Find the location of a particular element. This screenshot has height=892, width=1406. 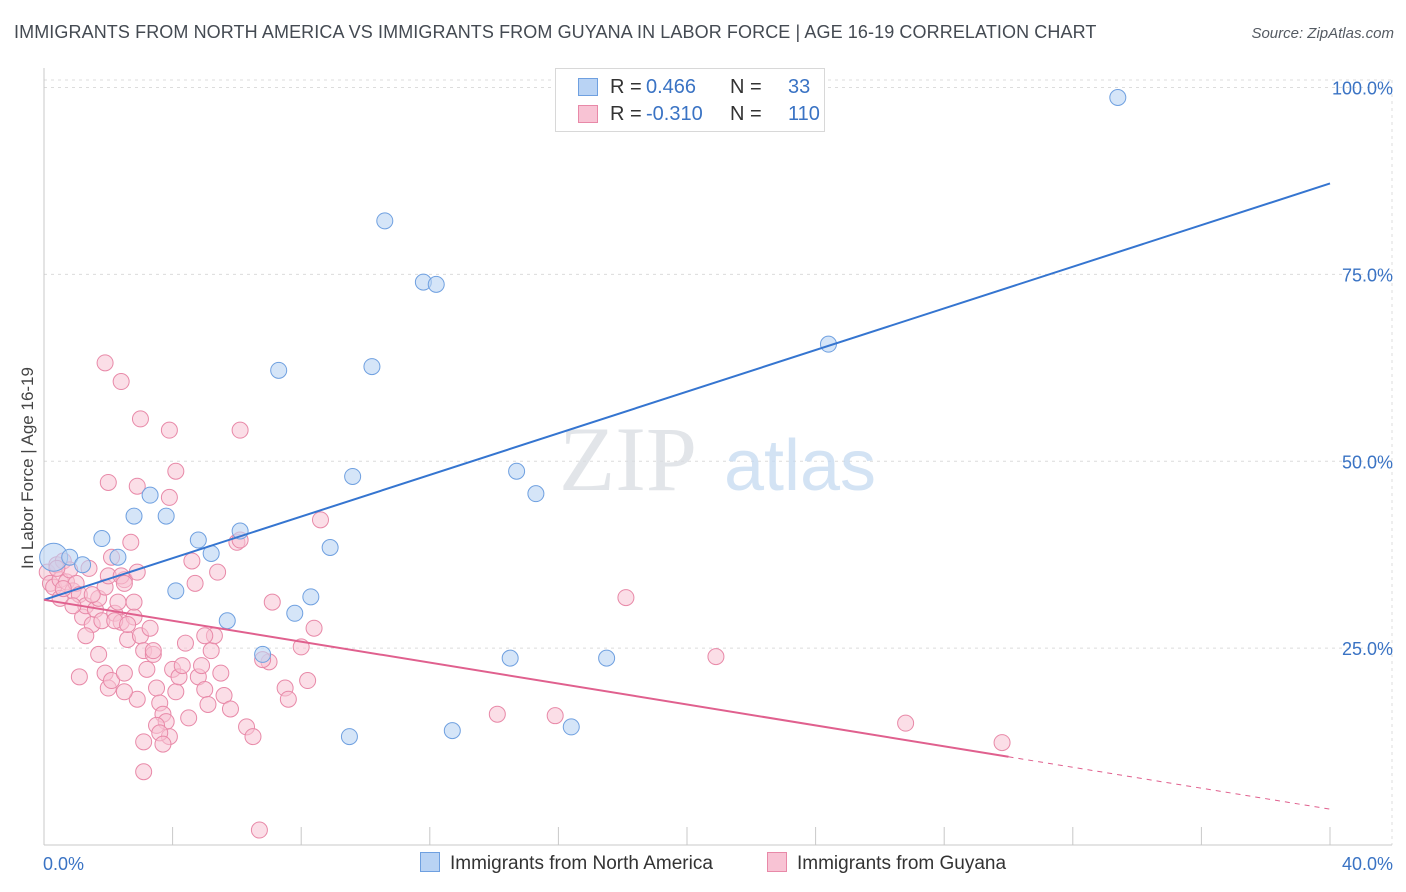

guyana-trend-line is located at coordinates (526, 678).